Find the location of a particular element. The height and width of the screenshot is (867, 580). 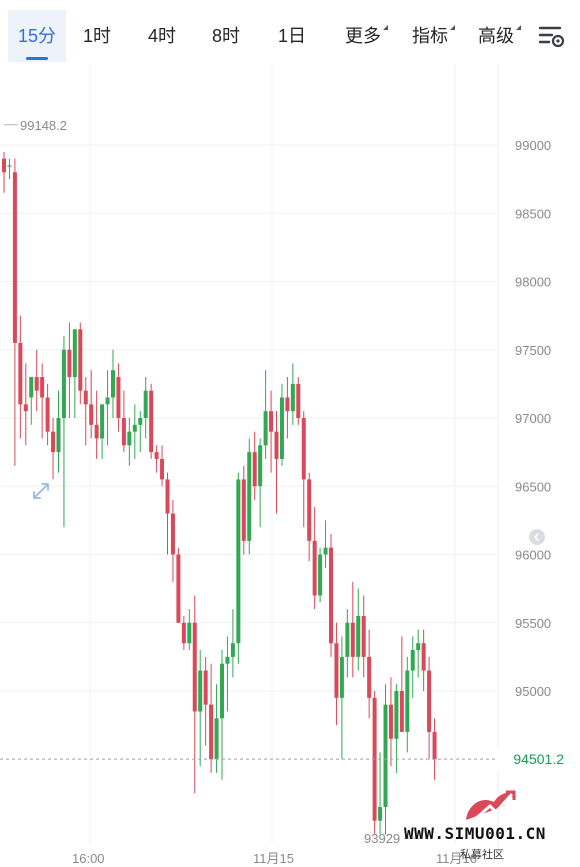

tab-label: 4时 is located at coordinates (161, 36).